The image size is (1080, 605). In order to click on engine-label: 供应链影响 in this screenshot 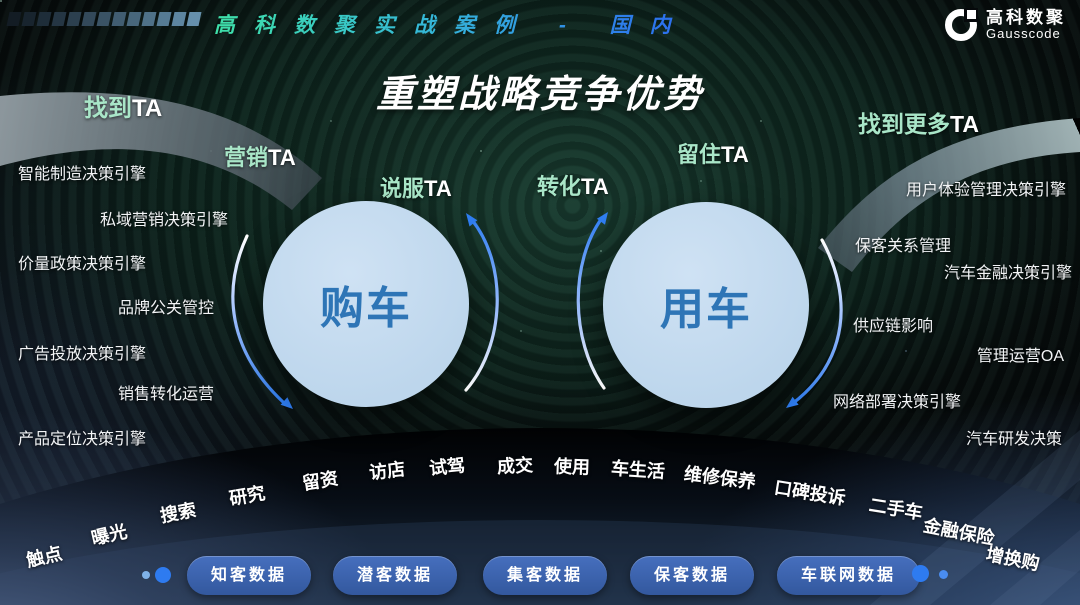, I will do `click(893, 326)`.